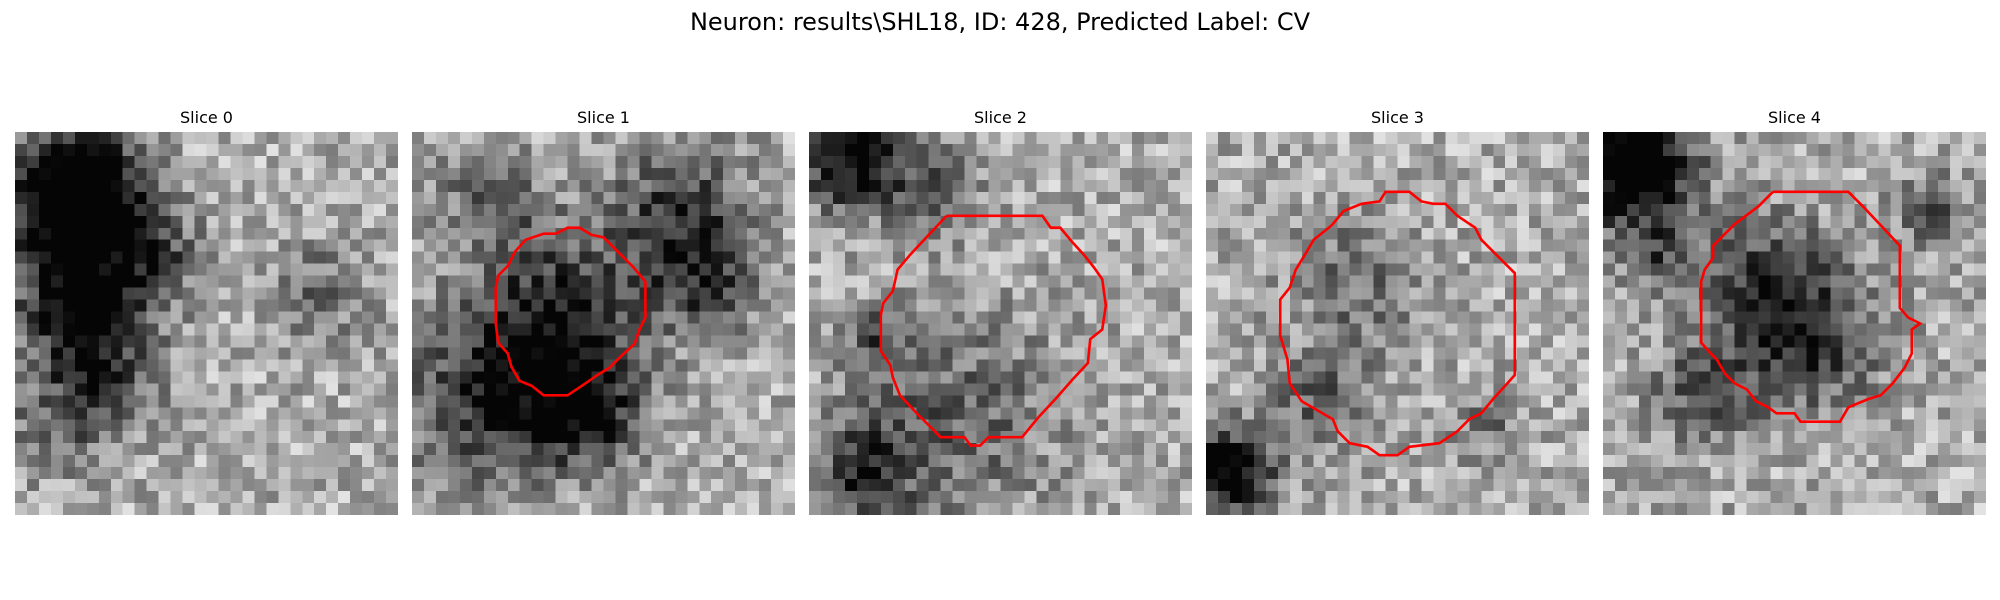  I want to click on slice-panel-0: Slice 0, so click(206, 311).